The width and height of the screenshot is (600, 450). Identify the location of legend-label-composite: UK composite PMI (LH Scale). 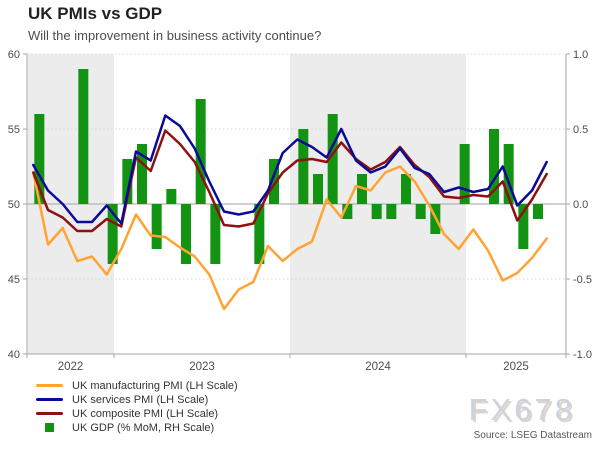
(145, 413).